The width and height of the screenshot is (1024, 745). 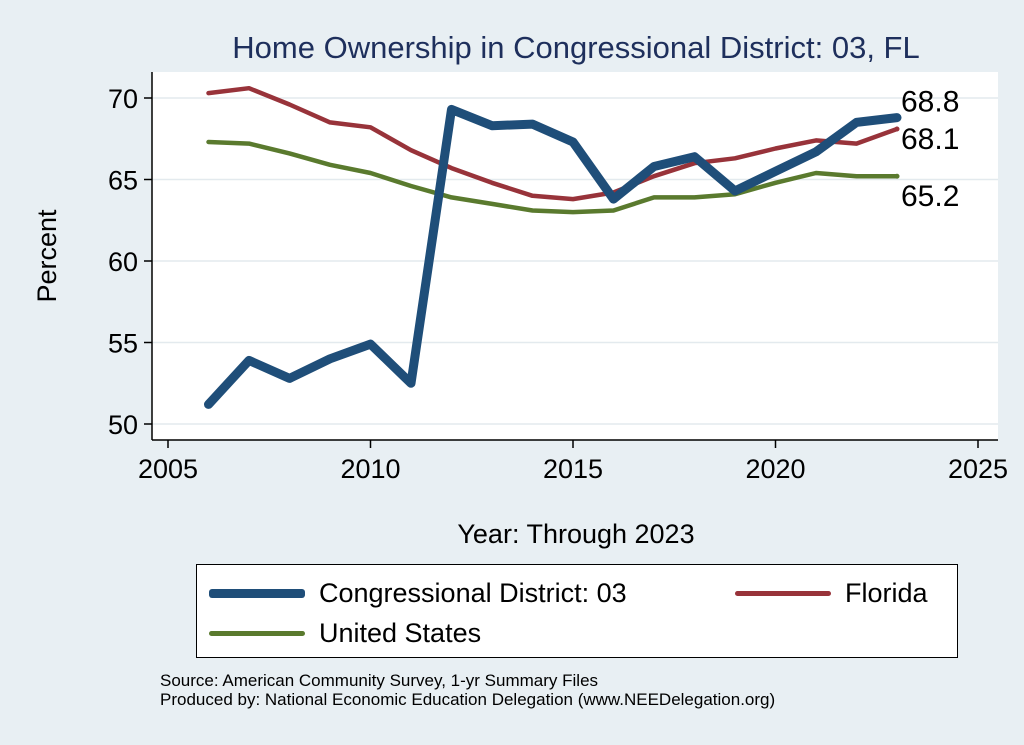 I want to click on x-tick-label-2025: 2025, so click(x=978, y=469).